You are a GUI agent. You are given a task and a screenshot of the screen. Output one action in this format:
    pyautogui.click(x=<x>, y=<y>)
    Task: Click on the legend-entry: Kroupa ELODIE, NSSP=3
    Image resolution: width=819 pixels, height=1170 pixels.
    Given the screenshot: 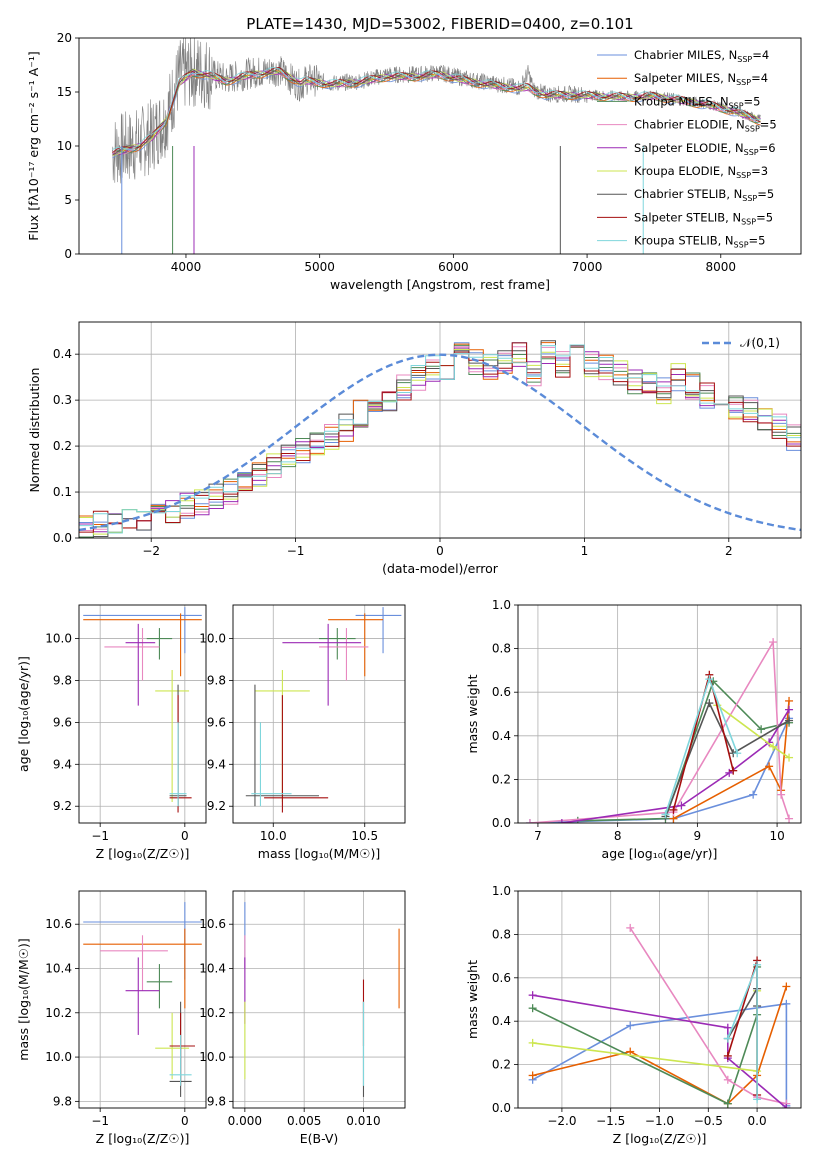 What is the action you would take?
    pyautogui.click(x=701, y=172)
    